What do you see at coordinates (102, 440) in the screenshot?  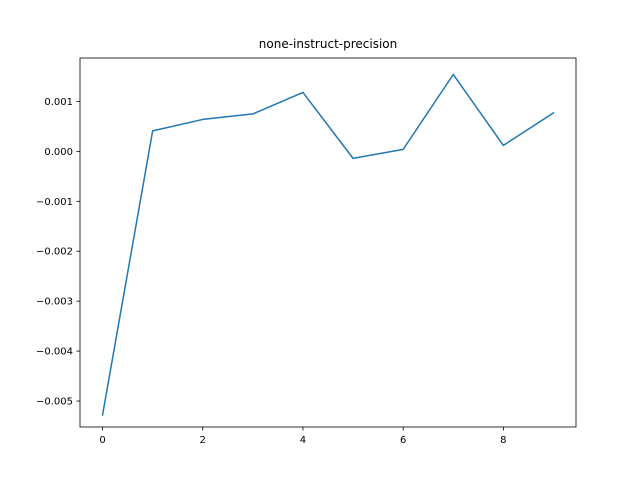 I see `x-tick-label: 0` at bounding box center [102, 440].